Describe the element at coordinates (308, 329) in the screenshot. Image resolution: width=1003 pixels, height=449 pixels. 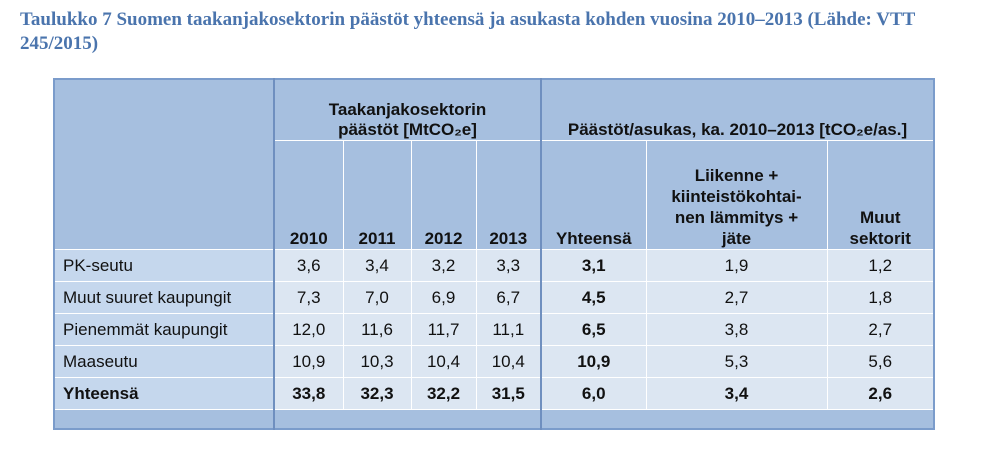
I see `table-cell: 12,0` at that location.